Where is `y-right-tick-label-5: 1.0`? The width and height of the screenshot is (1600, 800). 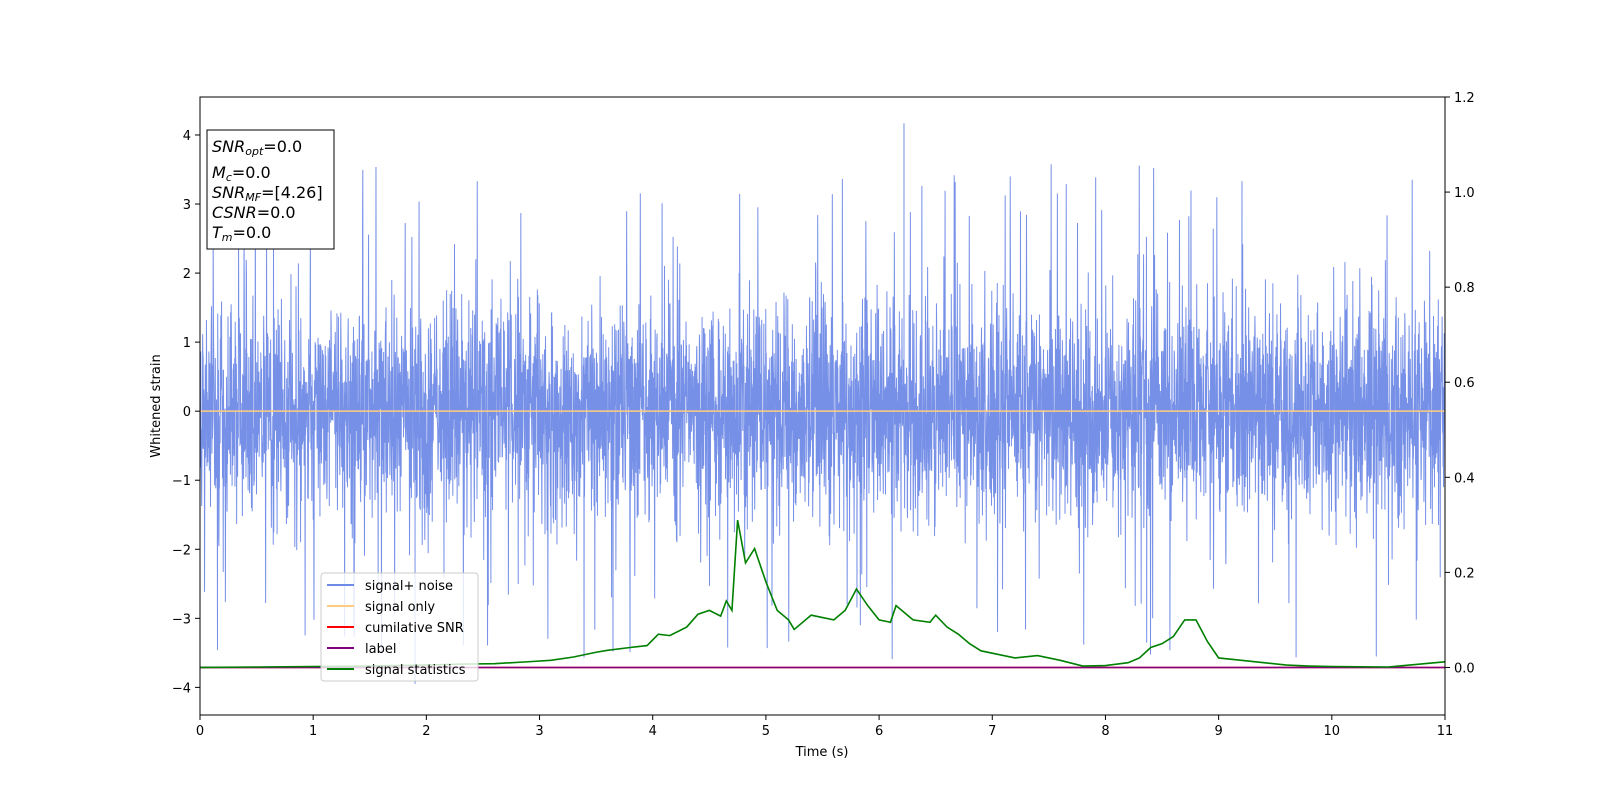 y-right-tick-label-5: 1.0 is located at coordinates (1464, 193).